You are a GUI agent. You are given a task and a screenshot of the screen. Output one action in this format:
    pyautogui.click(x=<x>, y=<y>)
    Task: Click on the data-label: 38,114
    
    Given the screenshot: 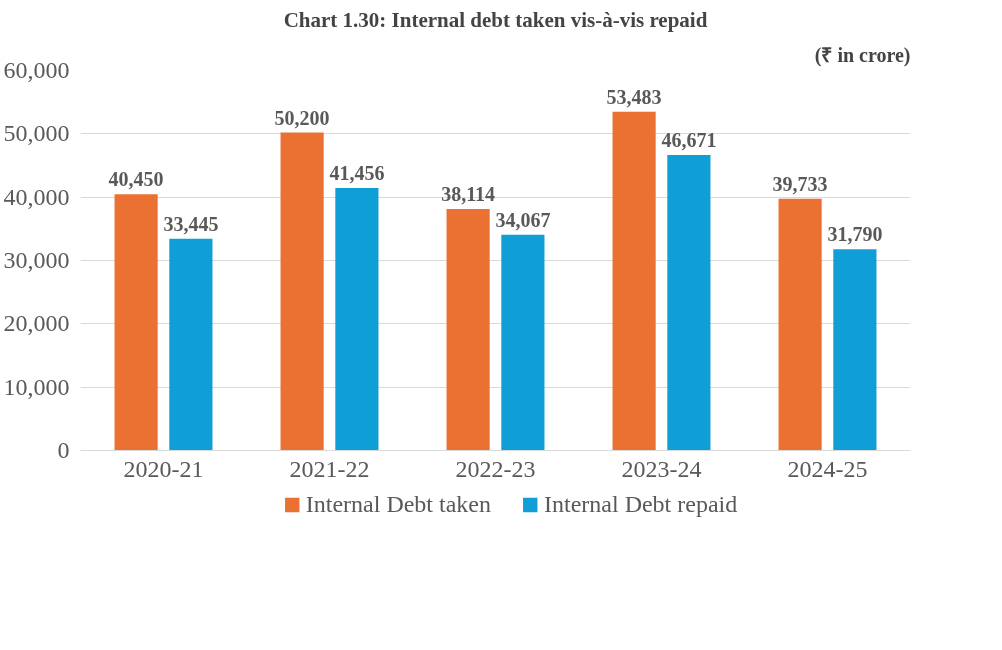 What is the action you would take?
    pyautogui.click(x=468, y=194)
    